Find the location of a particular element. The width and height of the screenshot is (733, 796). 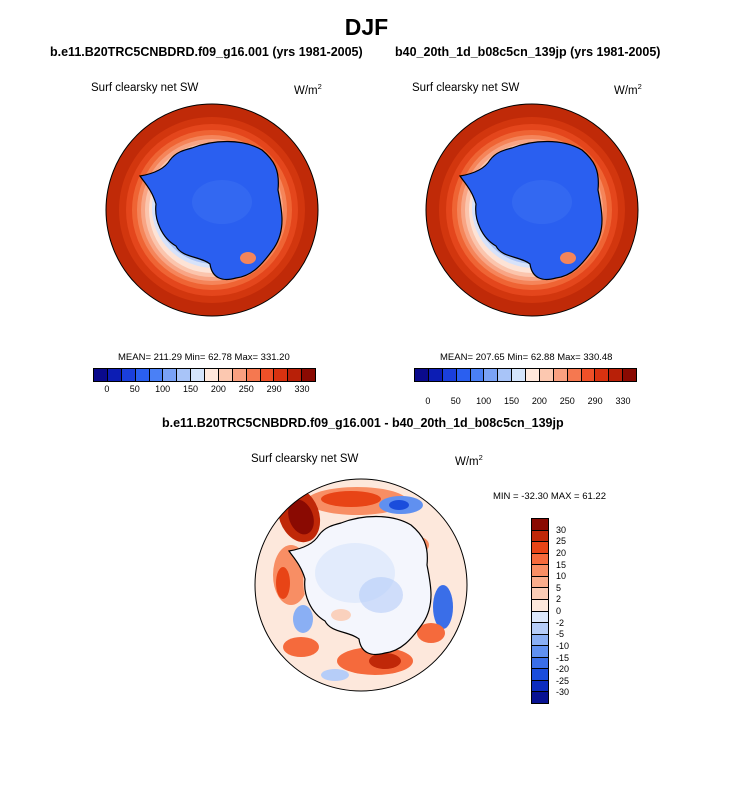

panel1-unit-label: W/m2 is located at coordinates (308, 89).